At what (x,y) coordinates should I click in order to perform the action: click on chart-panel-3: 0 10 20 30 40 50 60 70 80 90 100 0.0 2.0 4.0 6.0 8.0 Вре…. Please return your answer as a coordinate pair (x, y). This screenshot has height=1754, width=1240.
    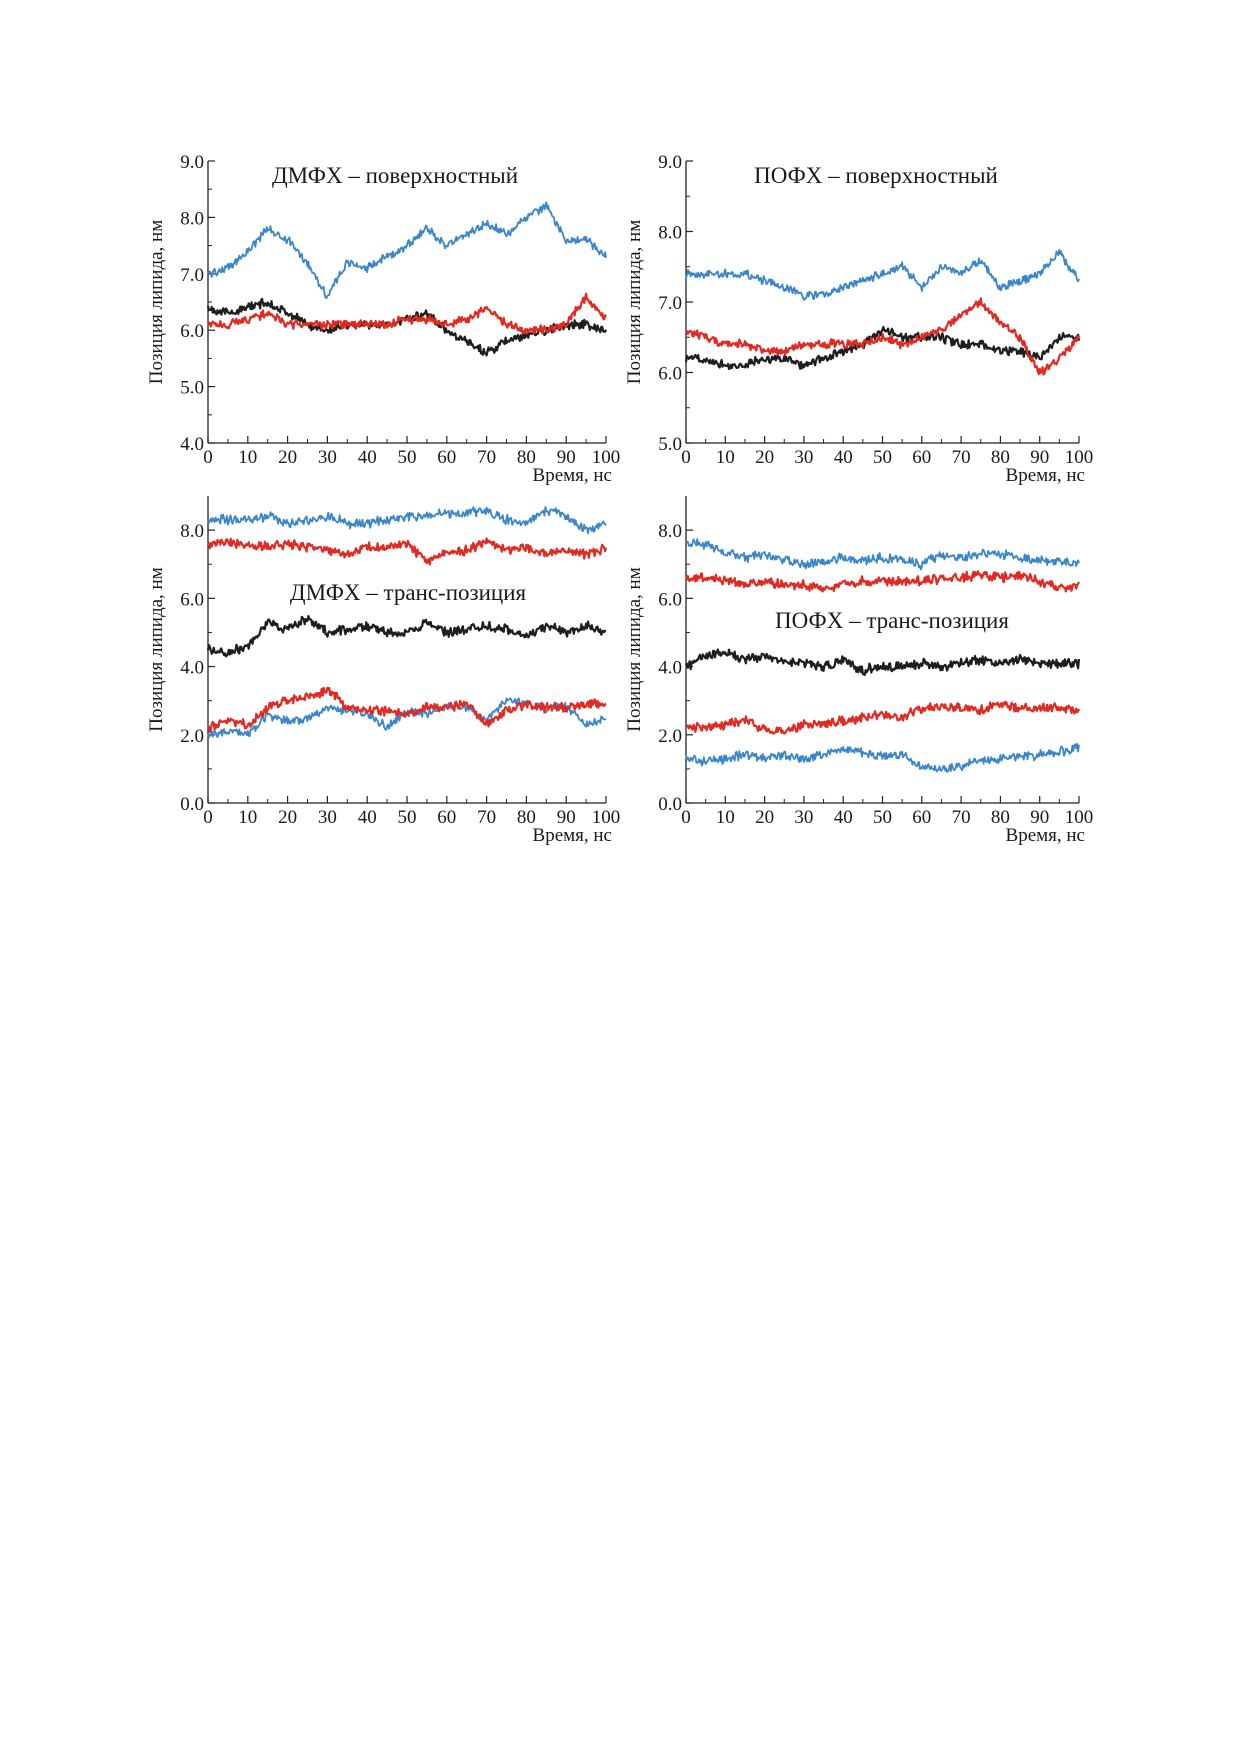
    Looking at the image, I should click on (383, 671).